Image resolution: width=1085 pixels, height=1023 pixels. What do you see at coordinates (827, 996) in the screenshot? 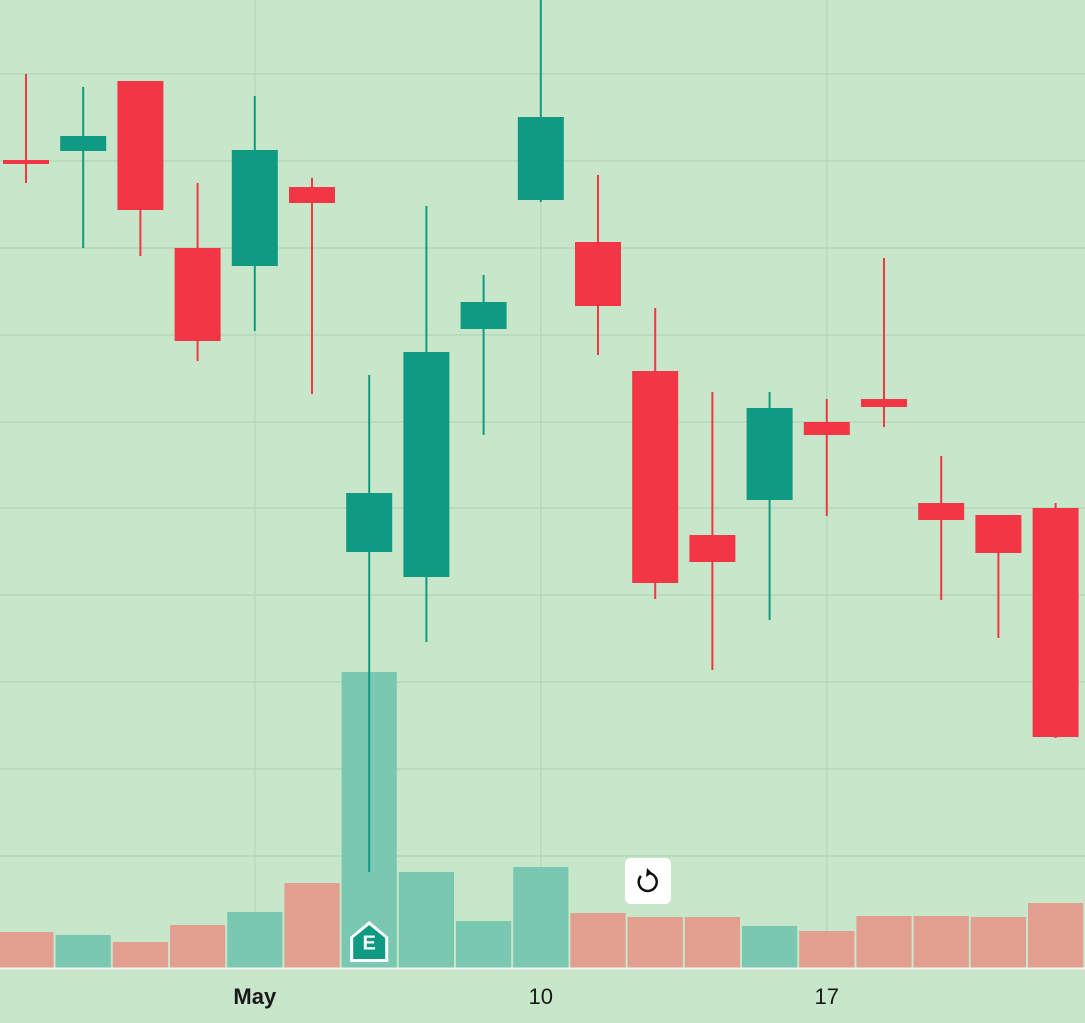
I see `x-tick-label: 17` at bounding box center [827, 996].